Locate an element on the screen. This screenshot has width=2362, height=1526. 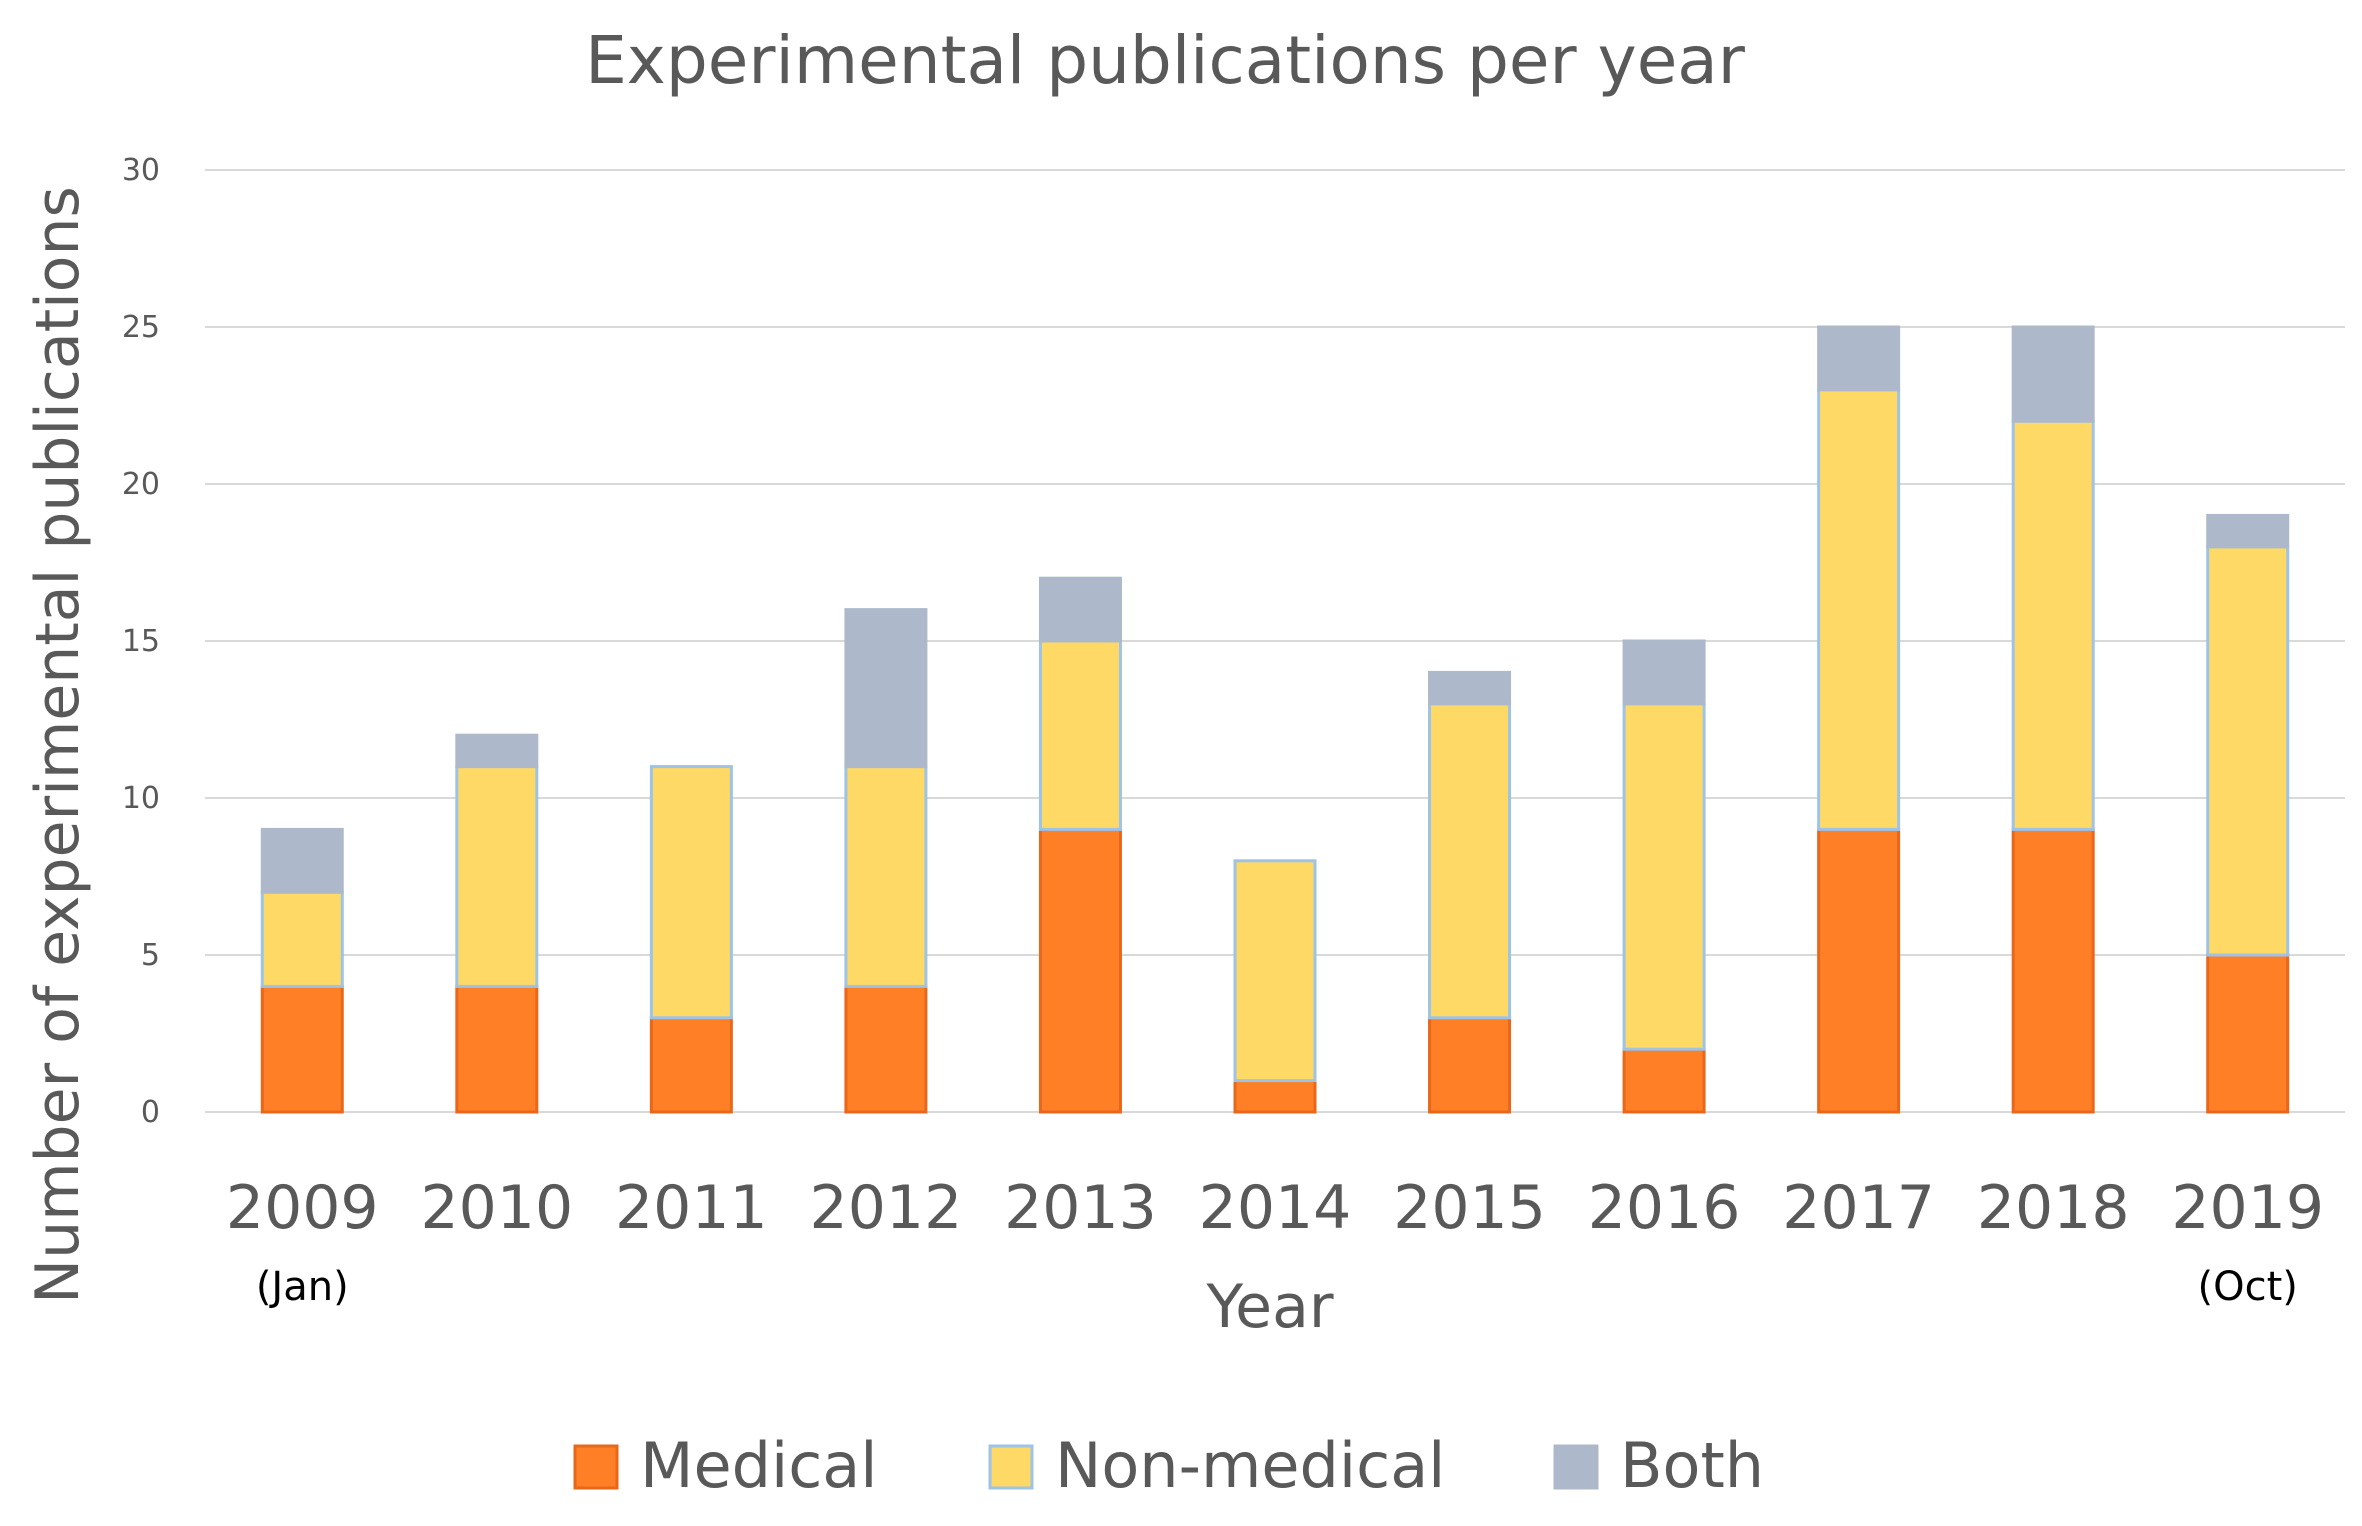
bar-both-2019 is located at coordinates (2248, 531).